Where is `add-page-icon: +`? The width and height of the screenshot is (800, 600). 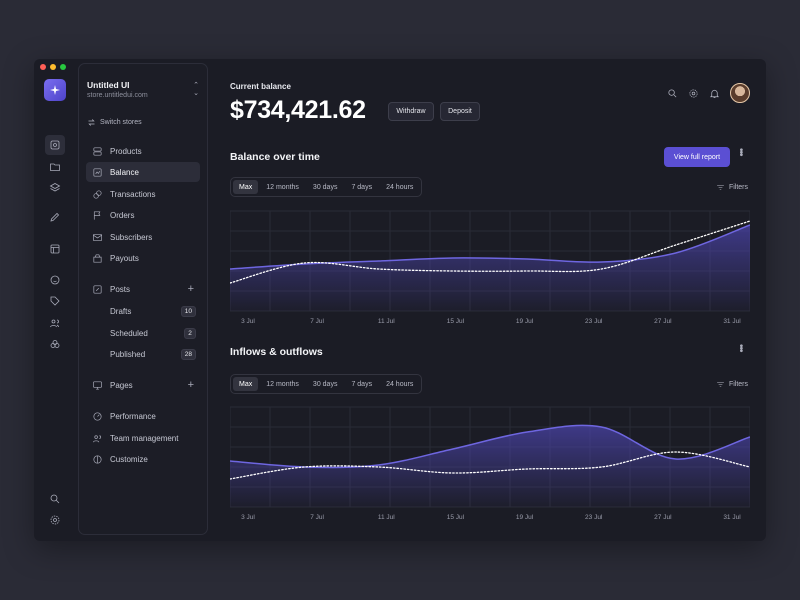
add-page-icon: + is located at coordinates (190, 385).